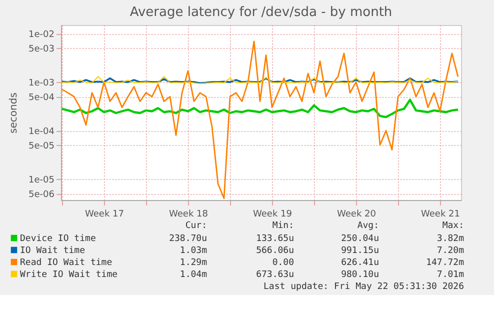 Image resolution: width=497 pixels, height=311 pixels. Describe the element at coordinates (193, 275) in the screenshot. I see `text: 1.04m` at that location.